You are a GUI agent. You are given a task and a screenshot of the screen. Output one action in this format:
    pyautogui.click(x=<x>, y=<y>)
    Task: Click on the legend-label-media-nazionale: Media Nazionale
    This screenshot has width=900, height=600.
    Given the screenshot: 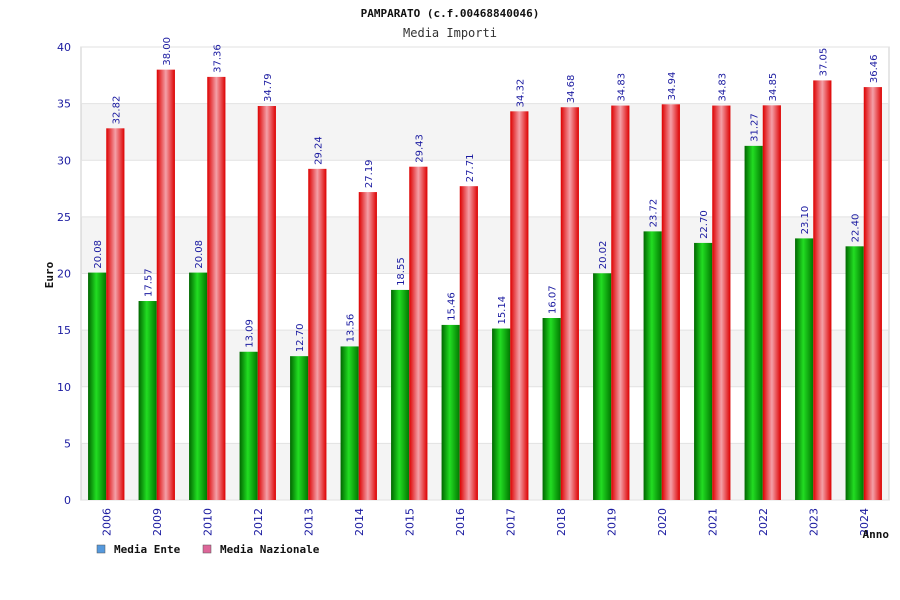 What is the action you would take?
    pyautogui.click(x=270, y=549)
    